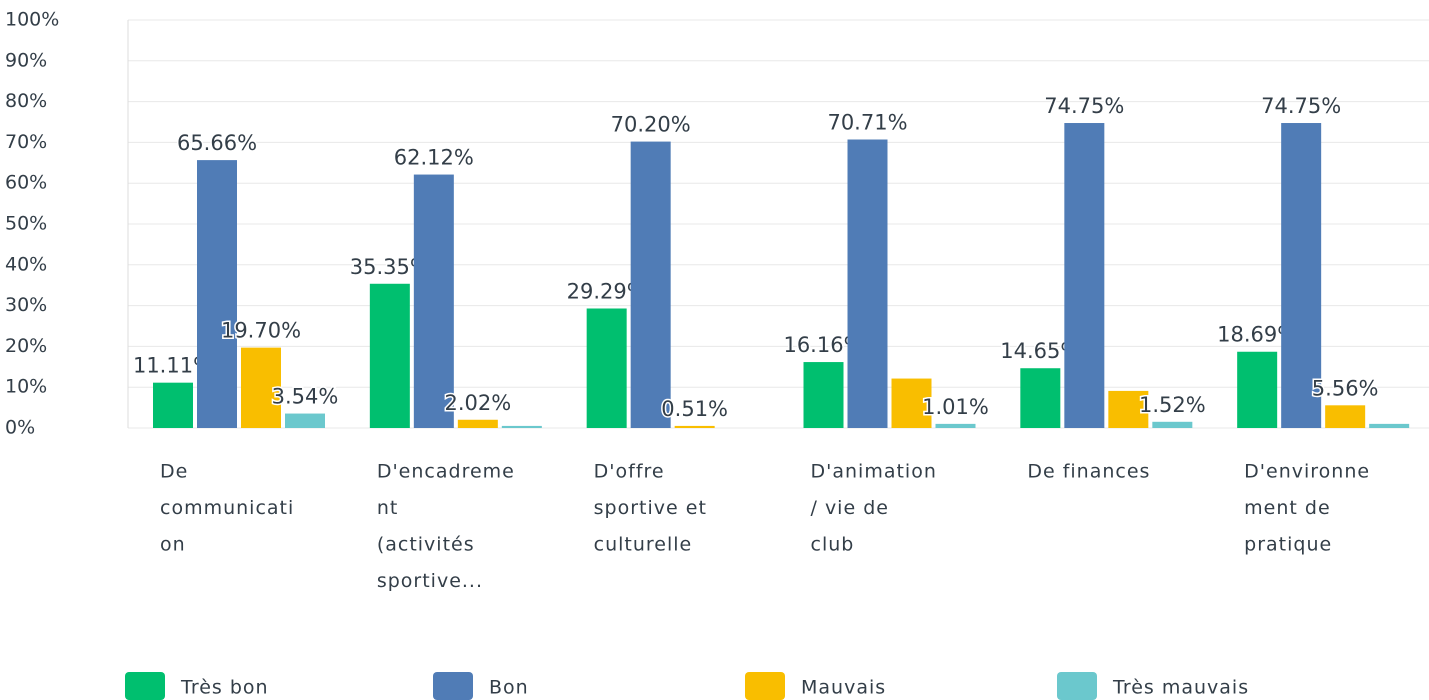 The width and height of the screenshot is (1429, 700). What do you see at coordinates (26, 305) in the screenshot?
I see `y-tick-label: 30%` at bounding box center [26, 305].